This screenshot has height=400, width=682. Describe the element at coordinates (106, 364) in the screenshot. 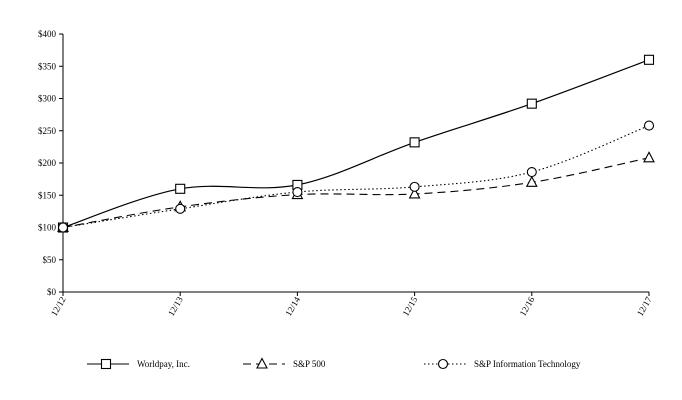

I see `legend-marker-square` at that location.